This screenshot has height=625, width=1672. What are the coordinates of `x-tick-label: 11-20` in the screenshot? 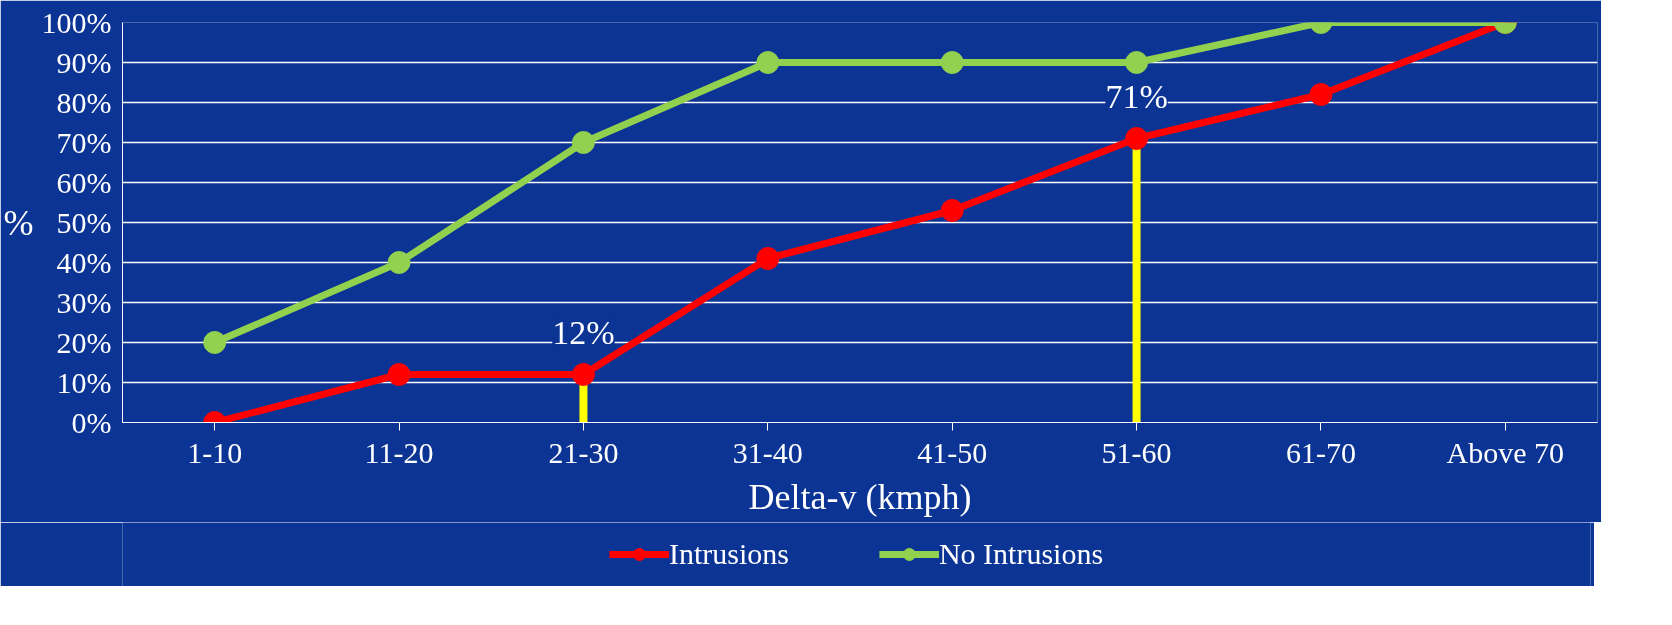 It's located at (399, 452).